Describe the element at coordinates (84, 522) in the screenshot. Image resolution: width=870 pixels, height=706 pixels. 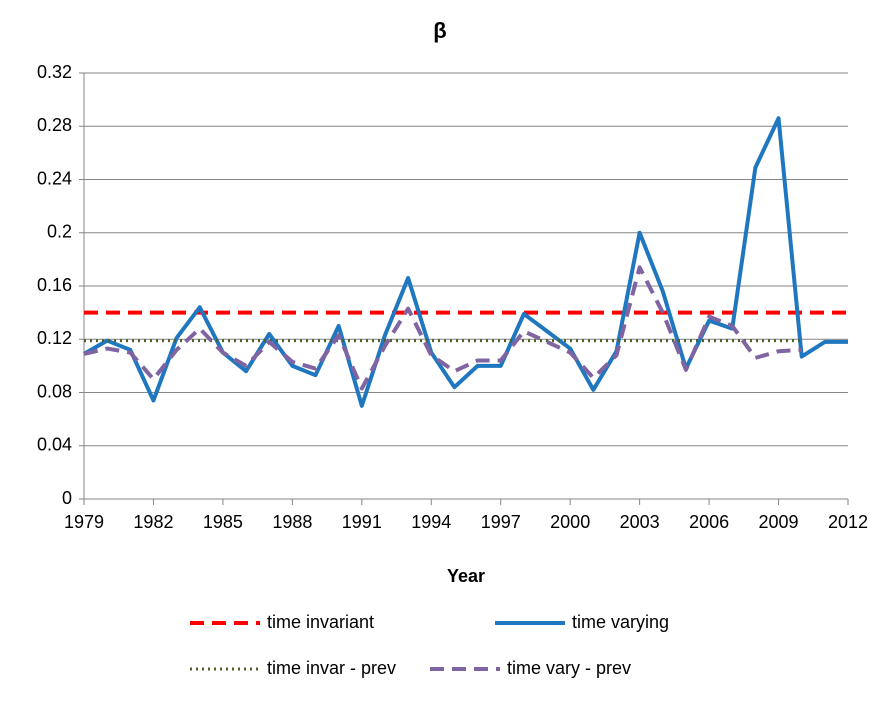
I see `x-tick-label: 1979` at that location.